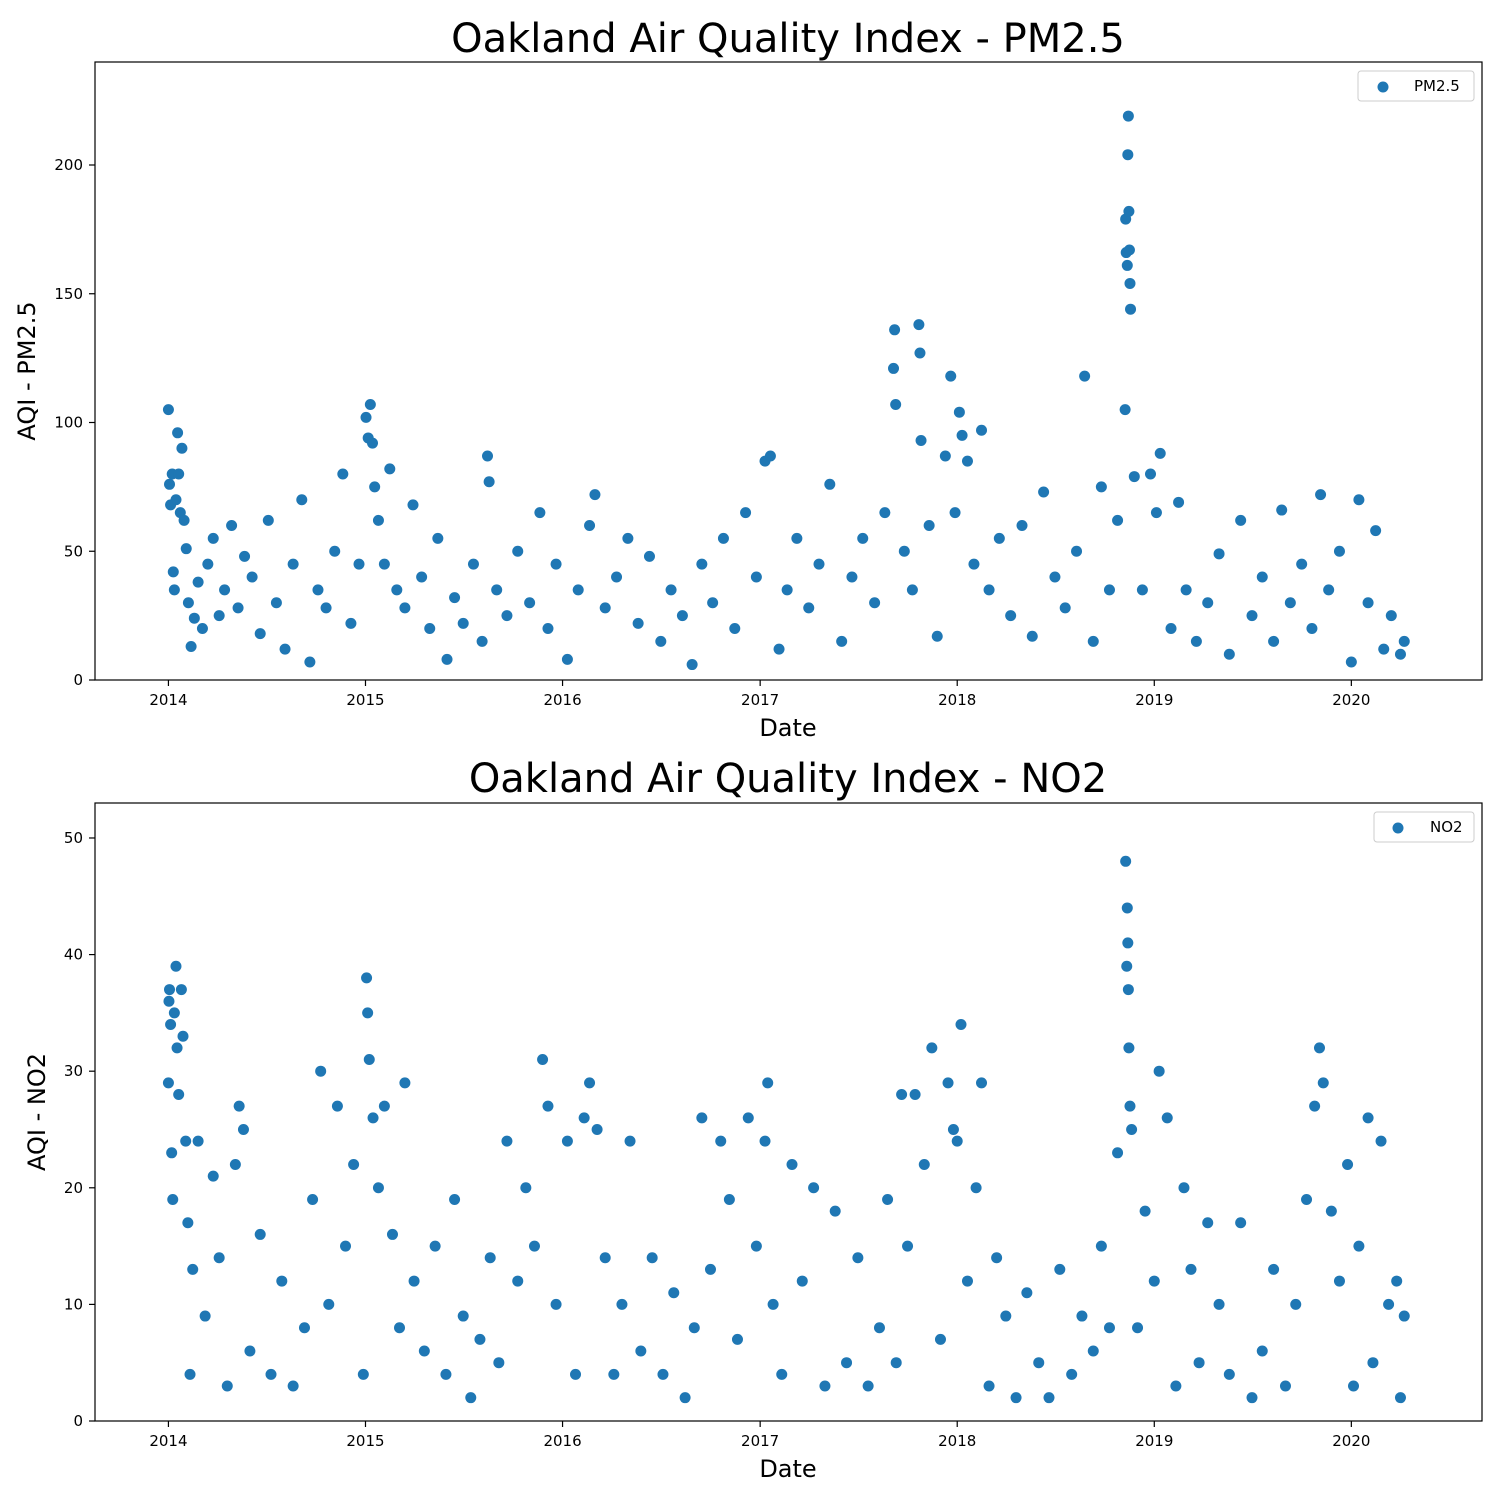 This screenshot has height=1500, width=1500. Describe the element at coordinates (1424, 827) in the screenshot. I see `no2-legend-box` at that location.